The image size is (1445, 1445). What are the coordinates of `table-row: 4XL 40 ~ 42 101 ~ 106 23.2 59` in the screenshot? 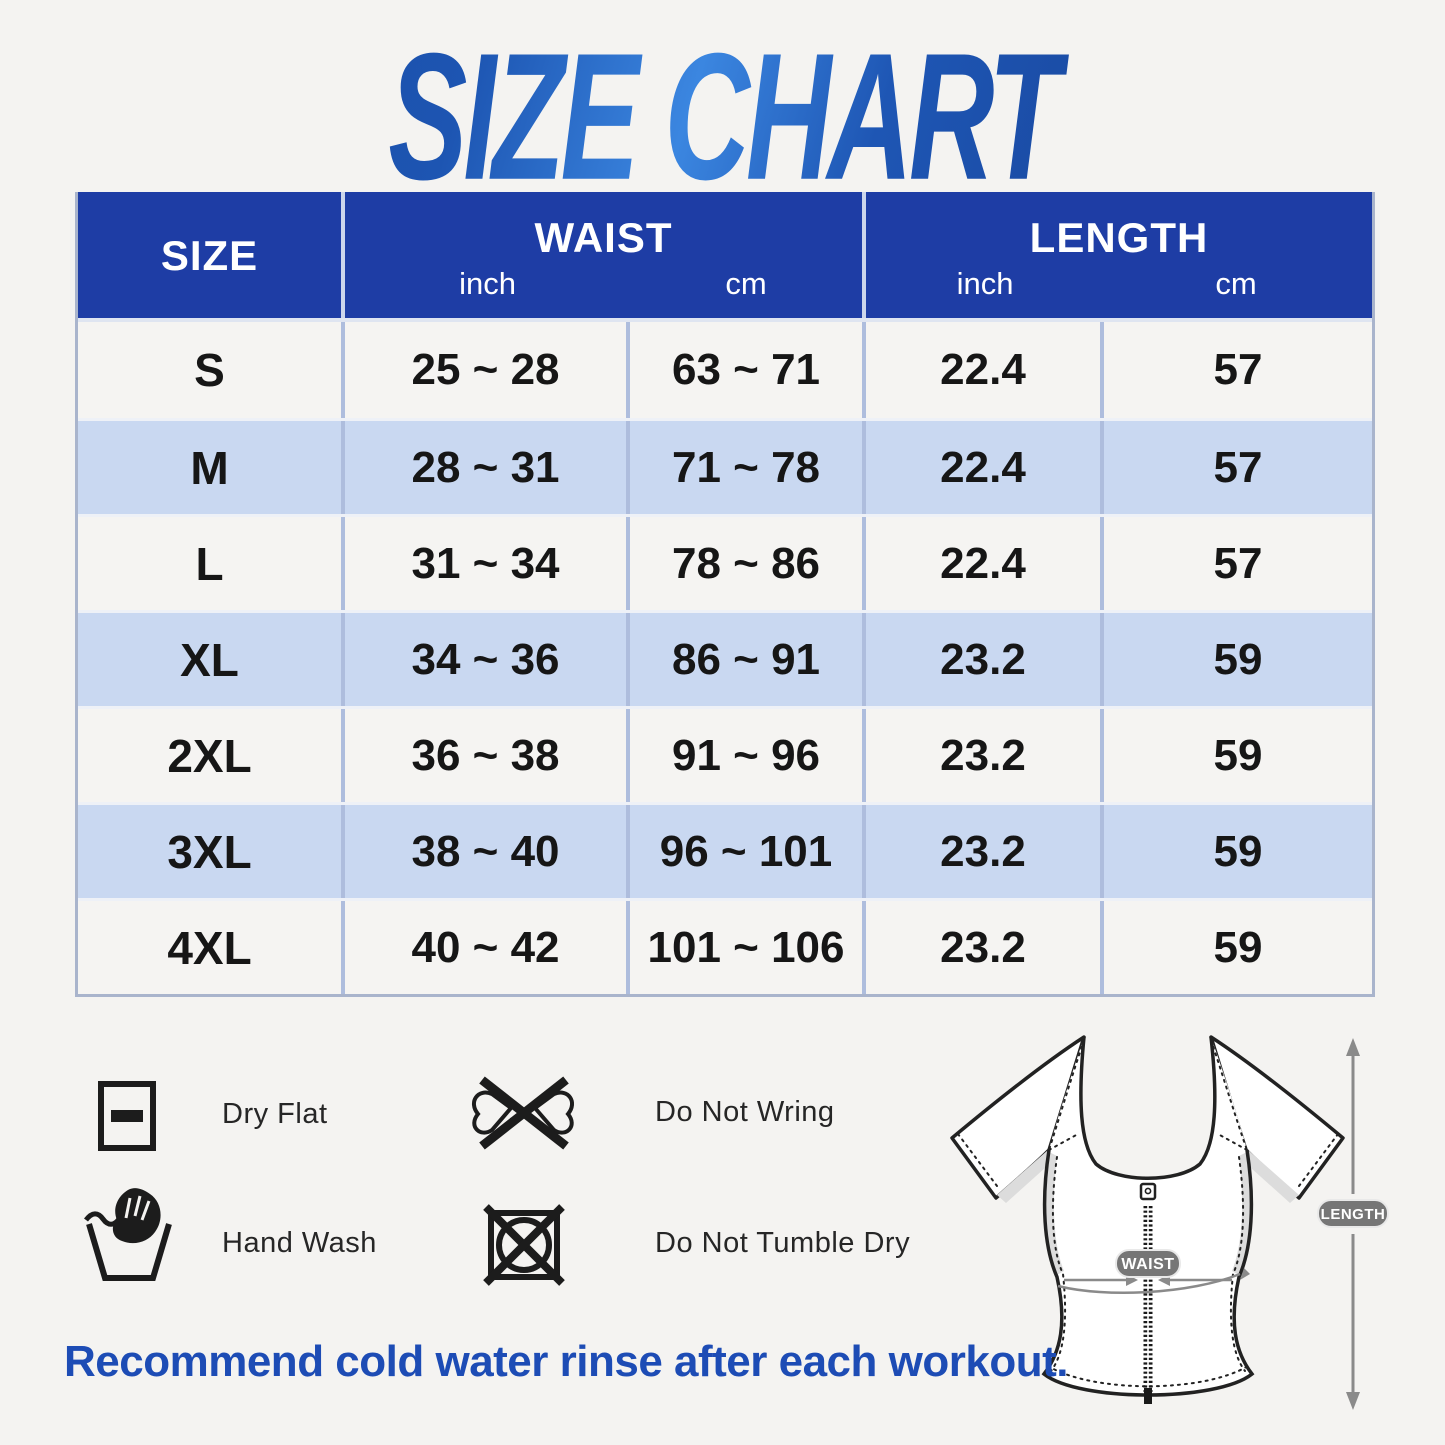 It's located at (725, 946).